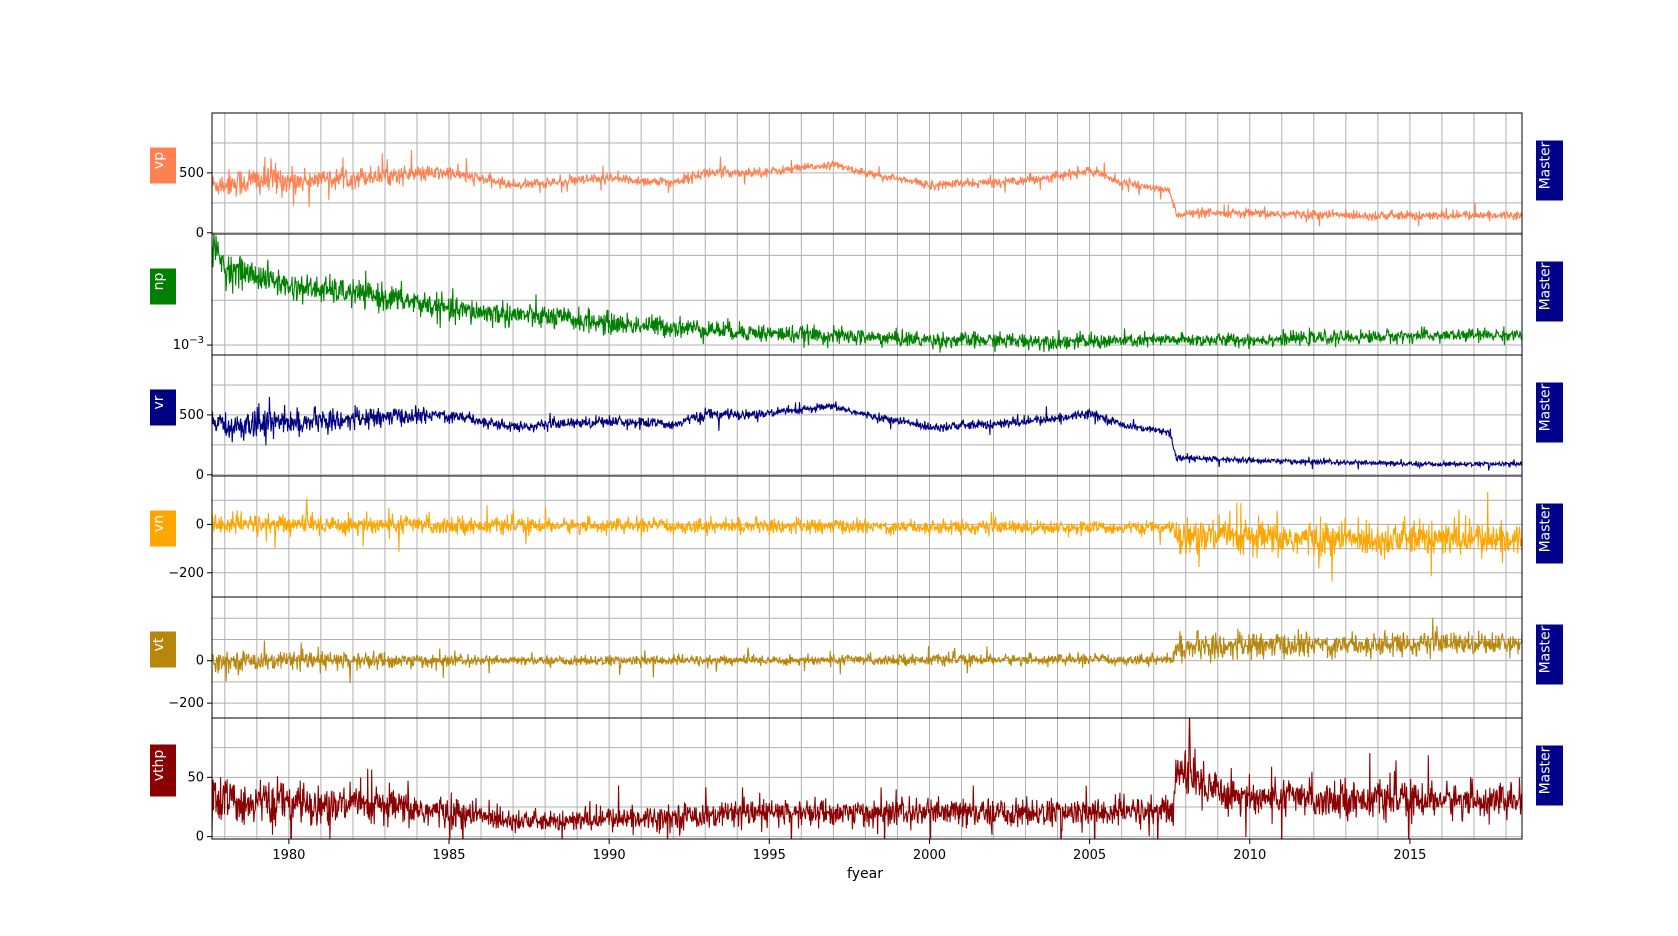 The width and height of the screenshot is (1678, 936). Describe the element at coordinates (1409, 855) in the screenshot. I see `x-tick-label: 2015` at that location.